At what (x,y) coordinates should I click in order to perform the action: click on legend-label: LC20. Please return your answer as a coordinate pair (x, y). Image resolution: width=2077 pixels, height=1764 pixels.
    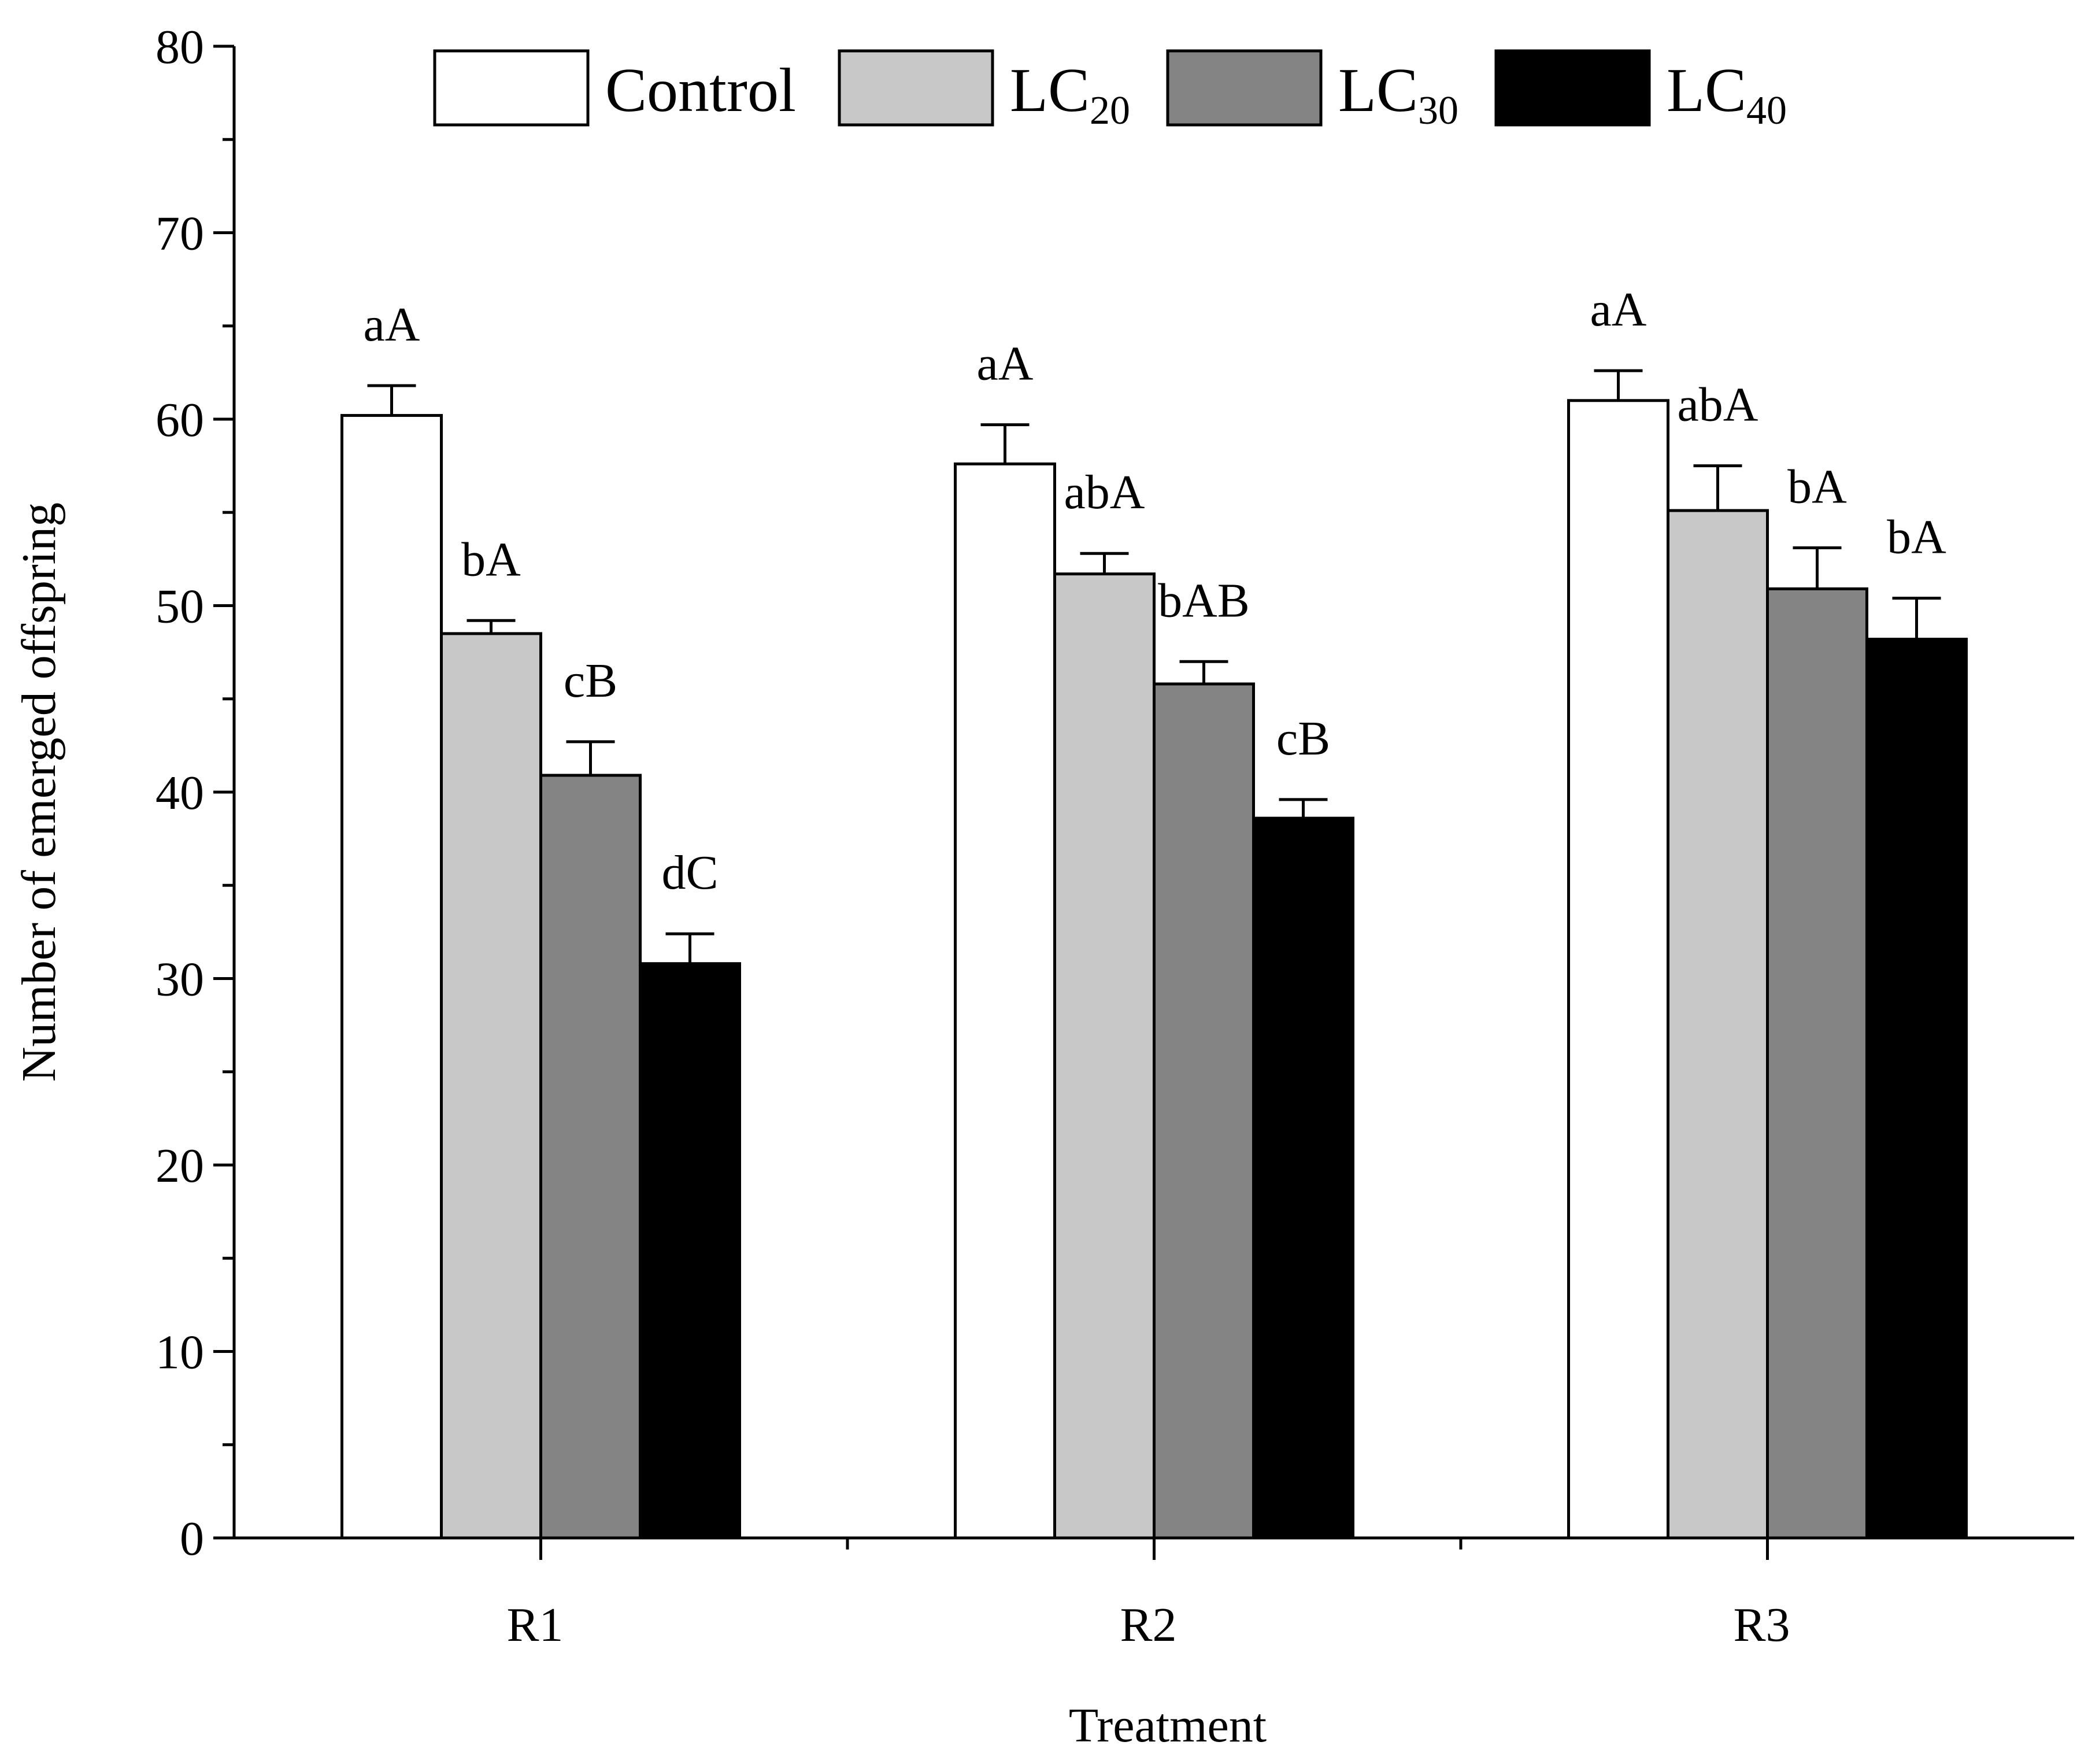
    Looking at the image, I should click on (1070, 94).